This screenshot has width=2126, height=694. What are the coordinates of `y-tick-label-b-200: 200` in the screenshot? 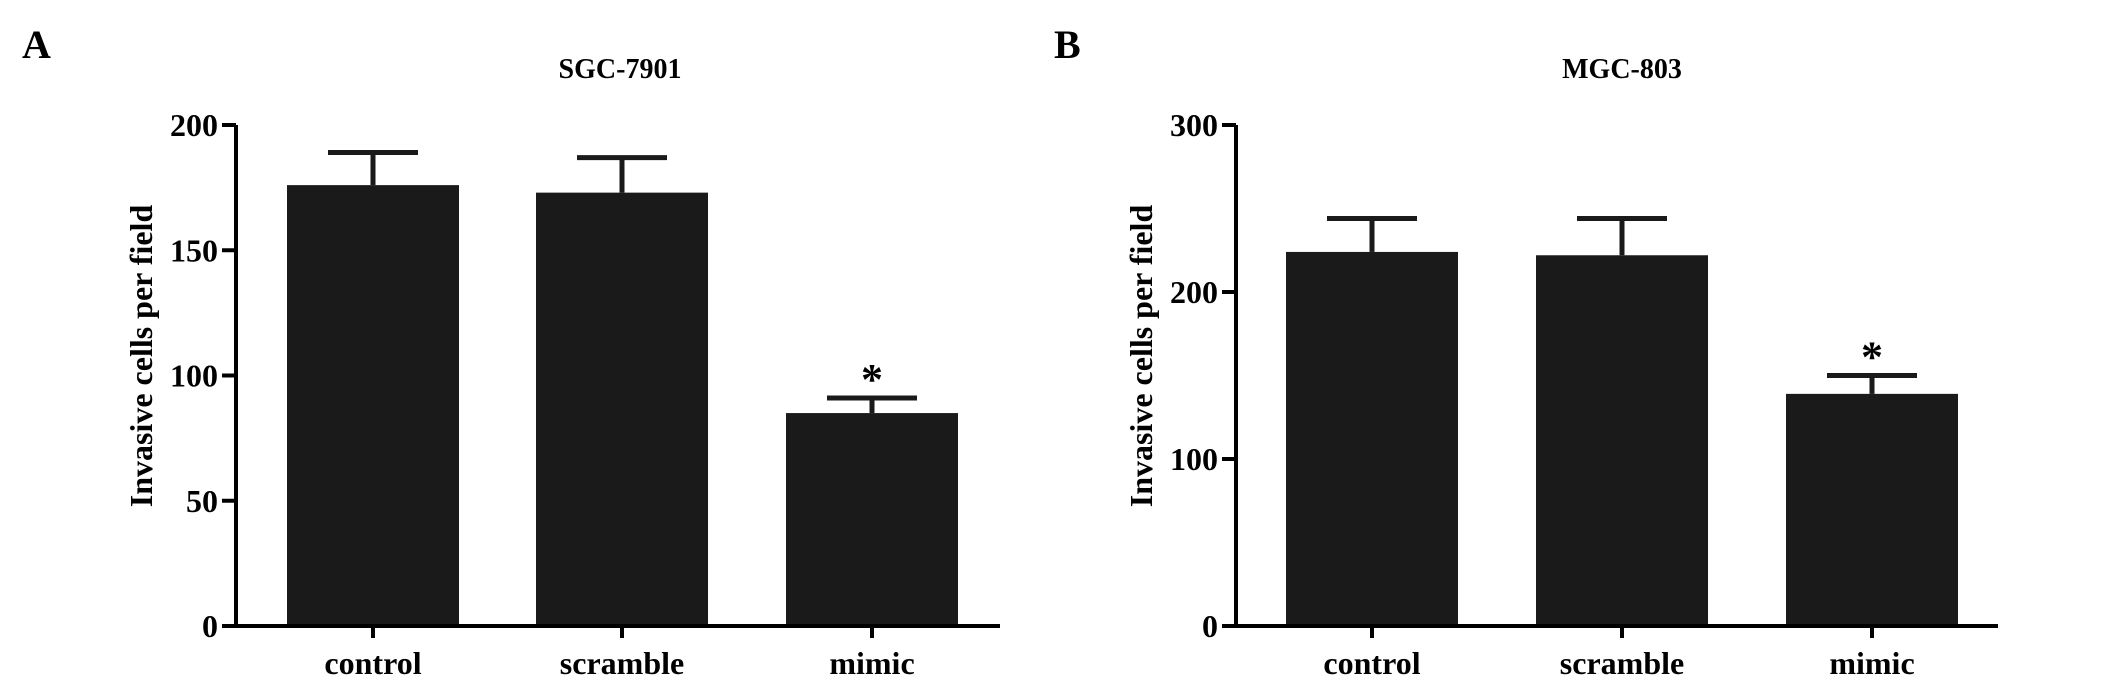 It's located at (1194, 292).